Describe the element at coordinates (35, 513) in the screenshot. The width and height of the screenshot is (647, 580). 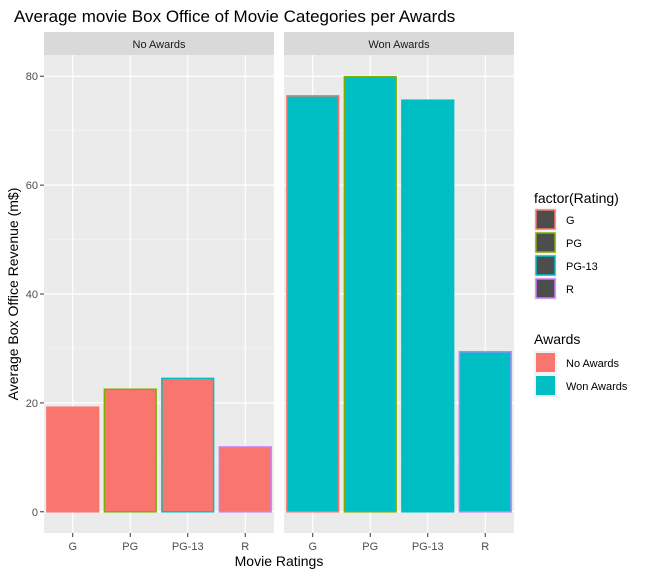
I see `y-tick-label: 0` at that location.